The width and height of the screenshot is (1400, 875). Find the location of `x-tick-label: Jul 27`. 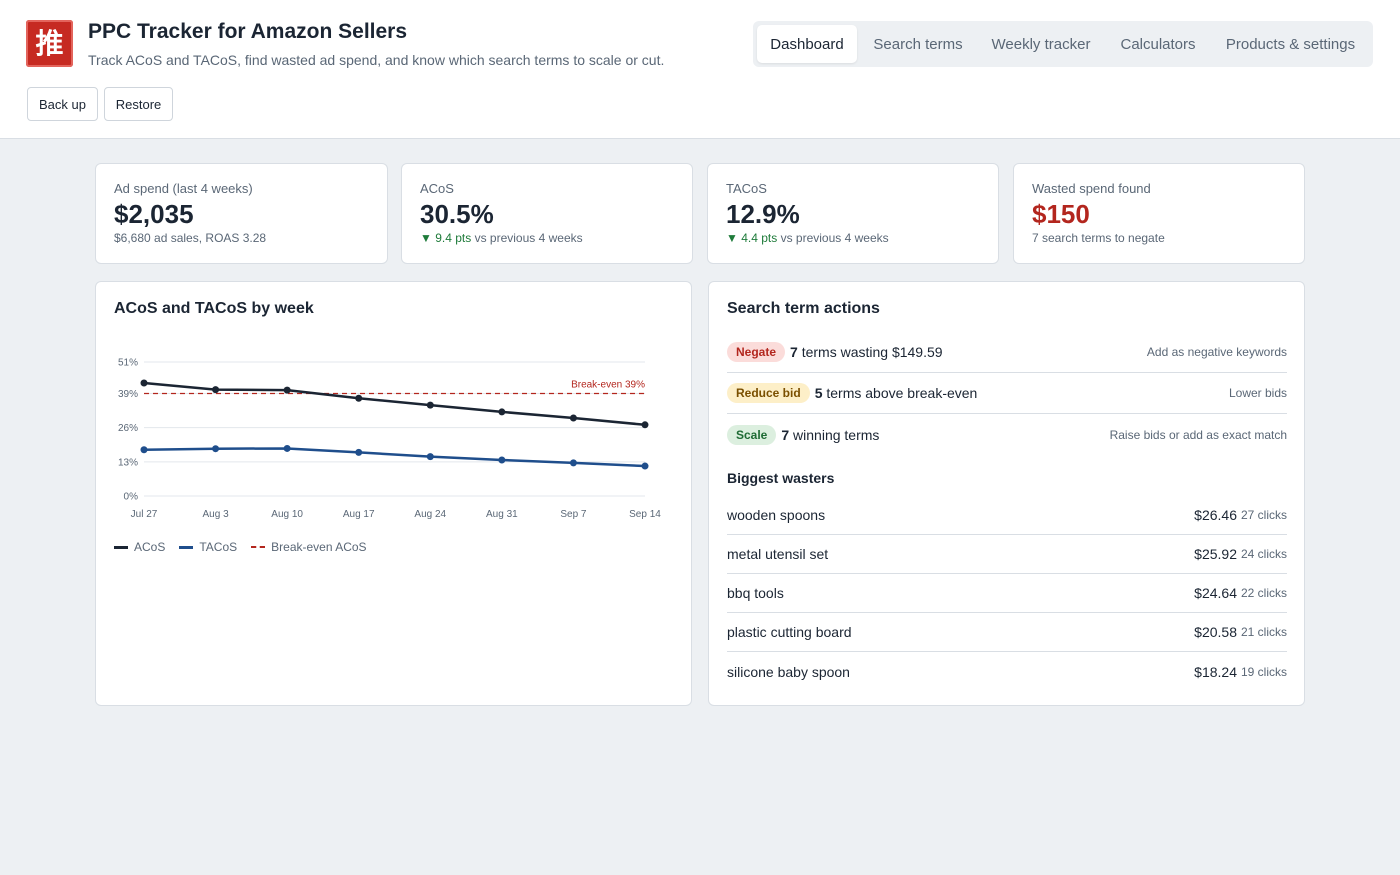

x-tick-label: Jul 27 is located at coordinates (144, 514).